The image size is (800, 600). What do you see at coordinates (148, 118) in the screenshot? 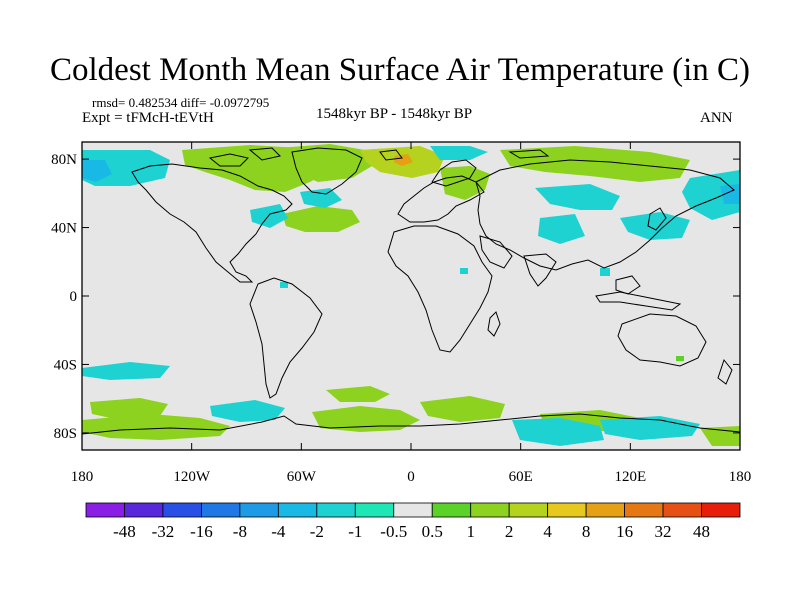
I see `experiment-label: Expt = tFMcH-tEVtH` at bounding box center [148, 118].